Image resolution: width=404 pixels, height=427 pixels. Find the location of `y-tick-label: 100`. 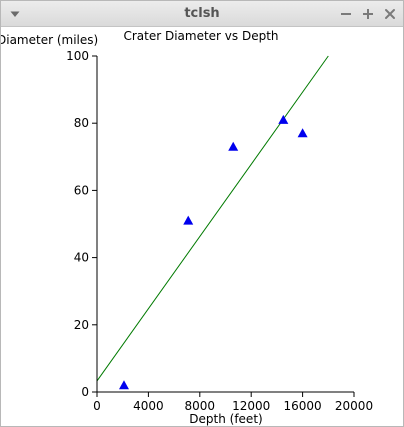

y-tick-label: 100 is located at coordinates (77, 56).